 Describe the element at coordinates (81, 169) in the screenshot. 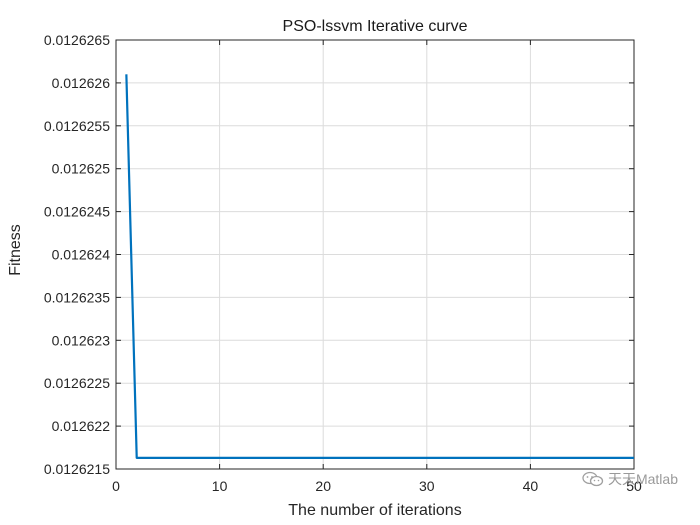

I see `y-tick-label: 0.012625` at that location.